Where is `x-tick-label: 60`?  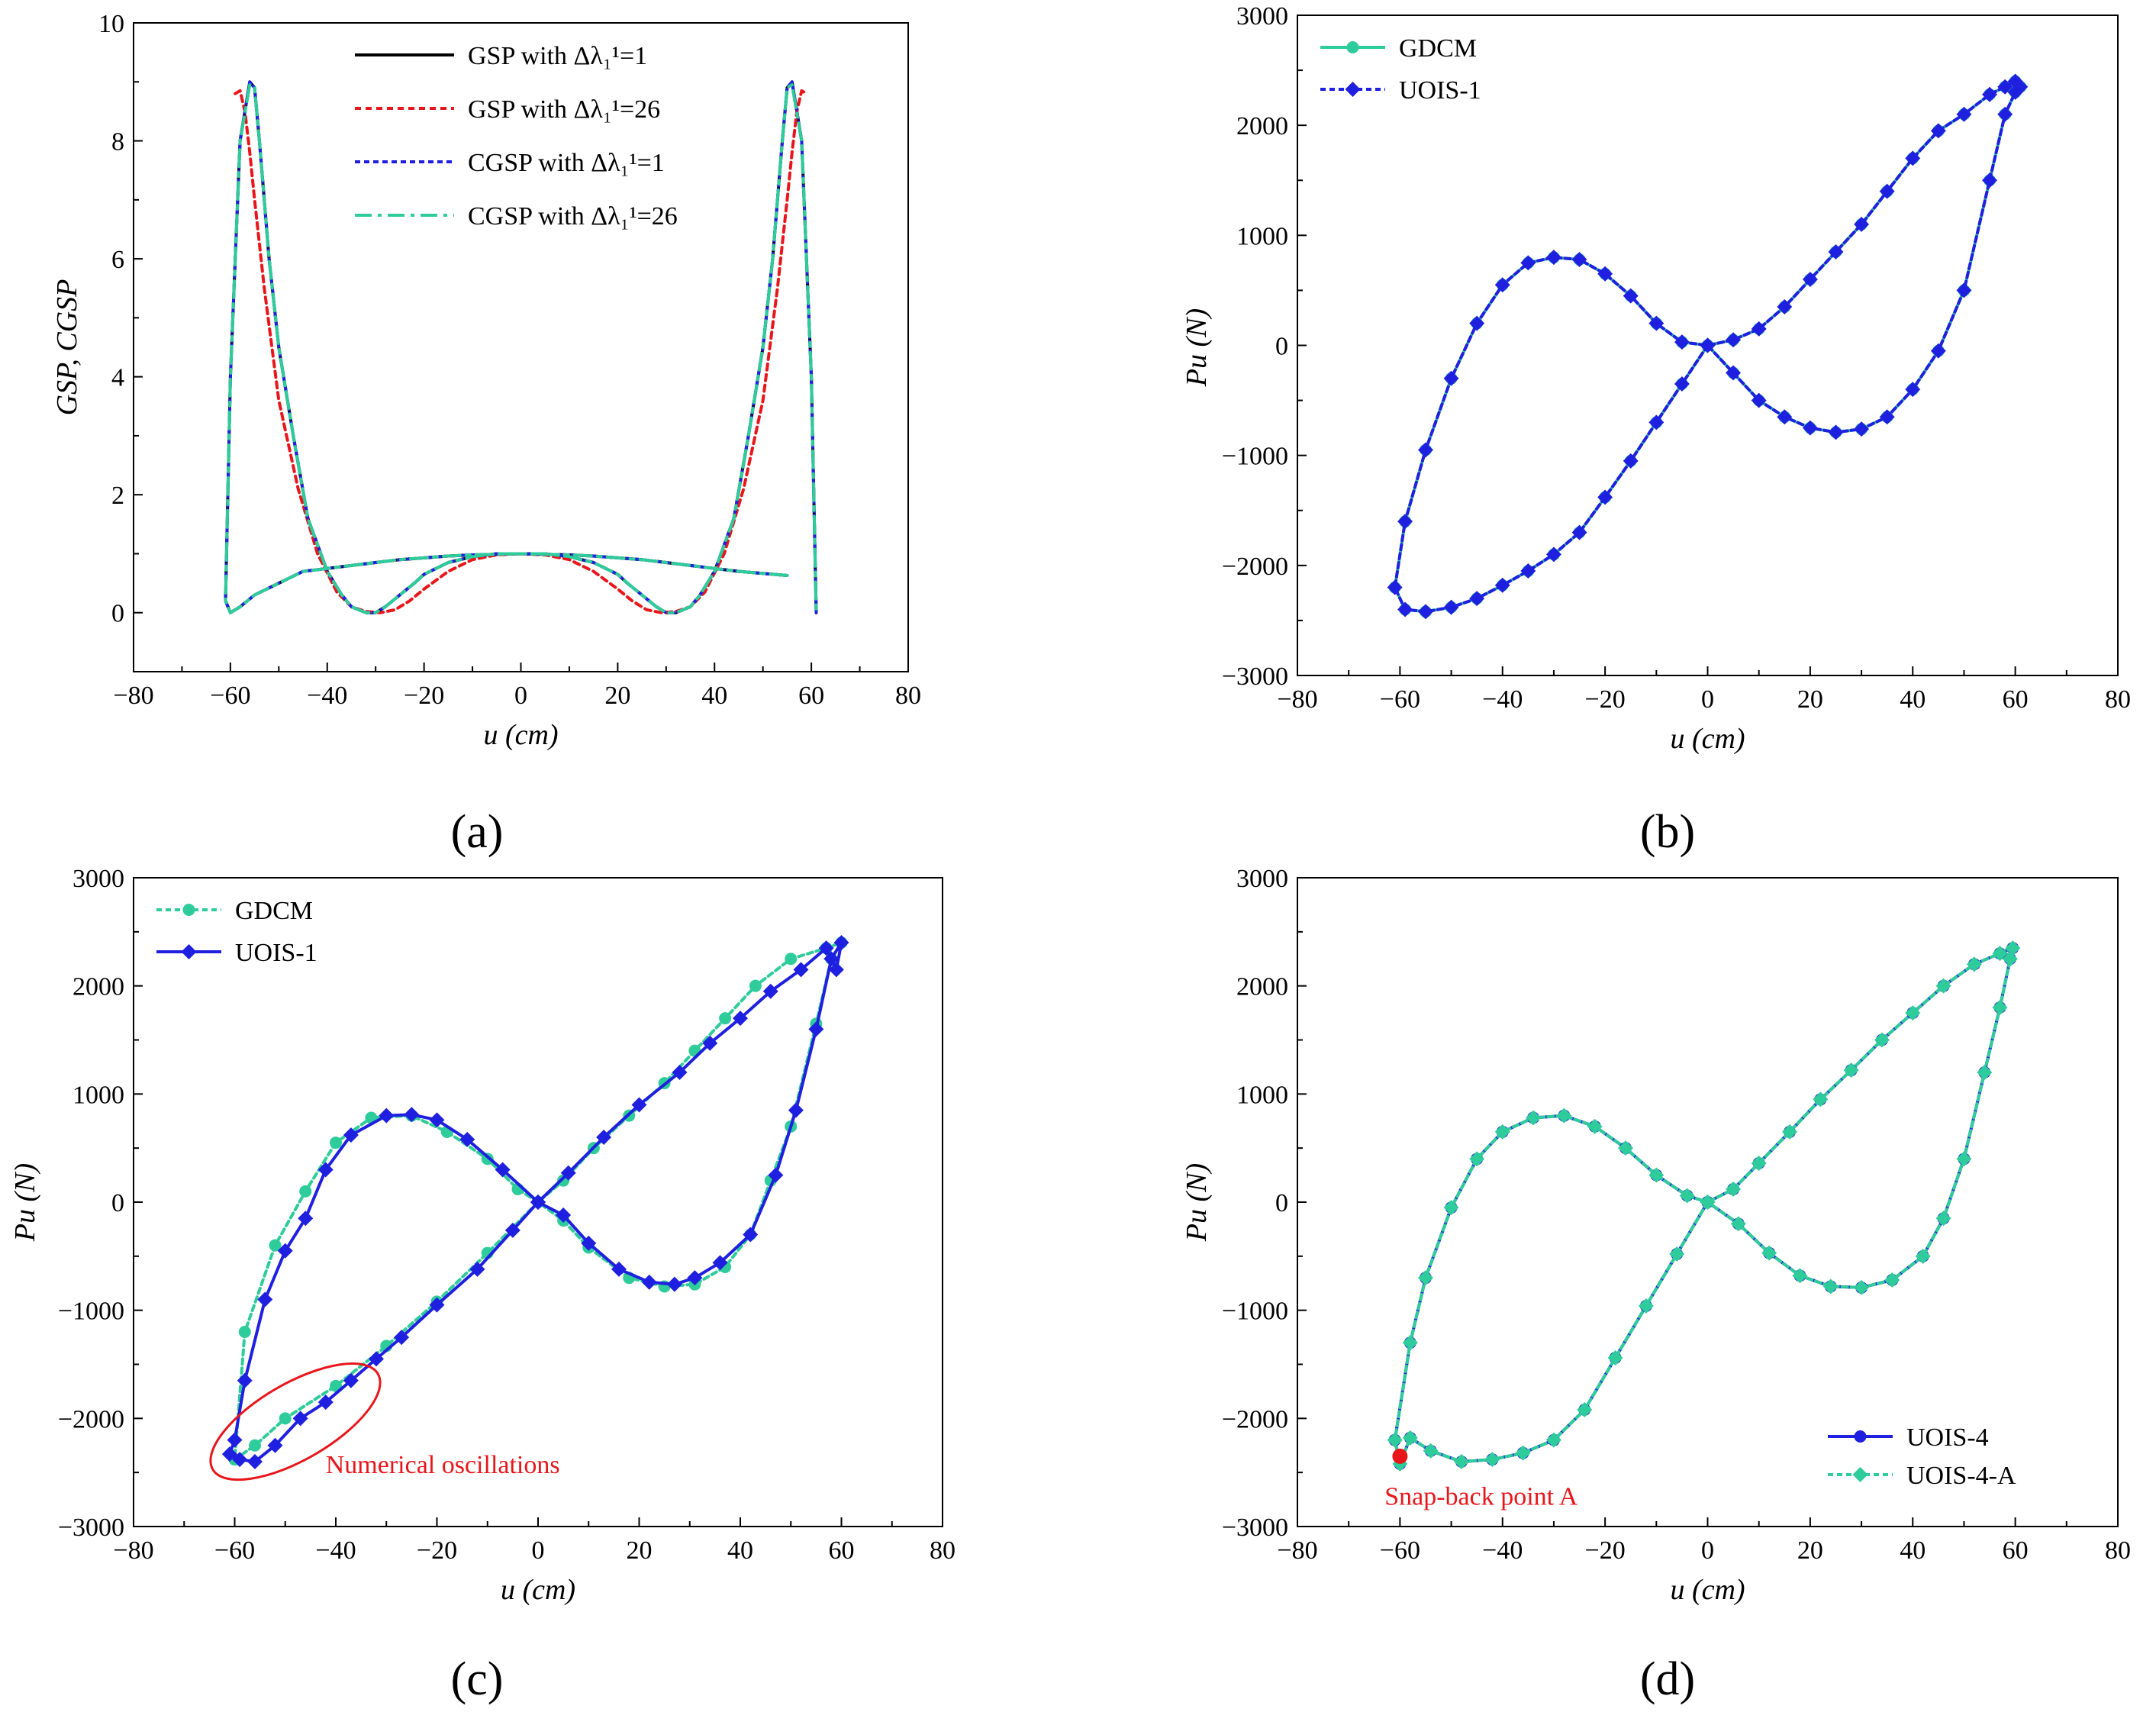 x-tick-label: 60 is located at coordinates (842, 1551).